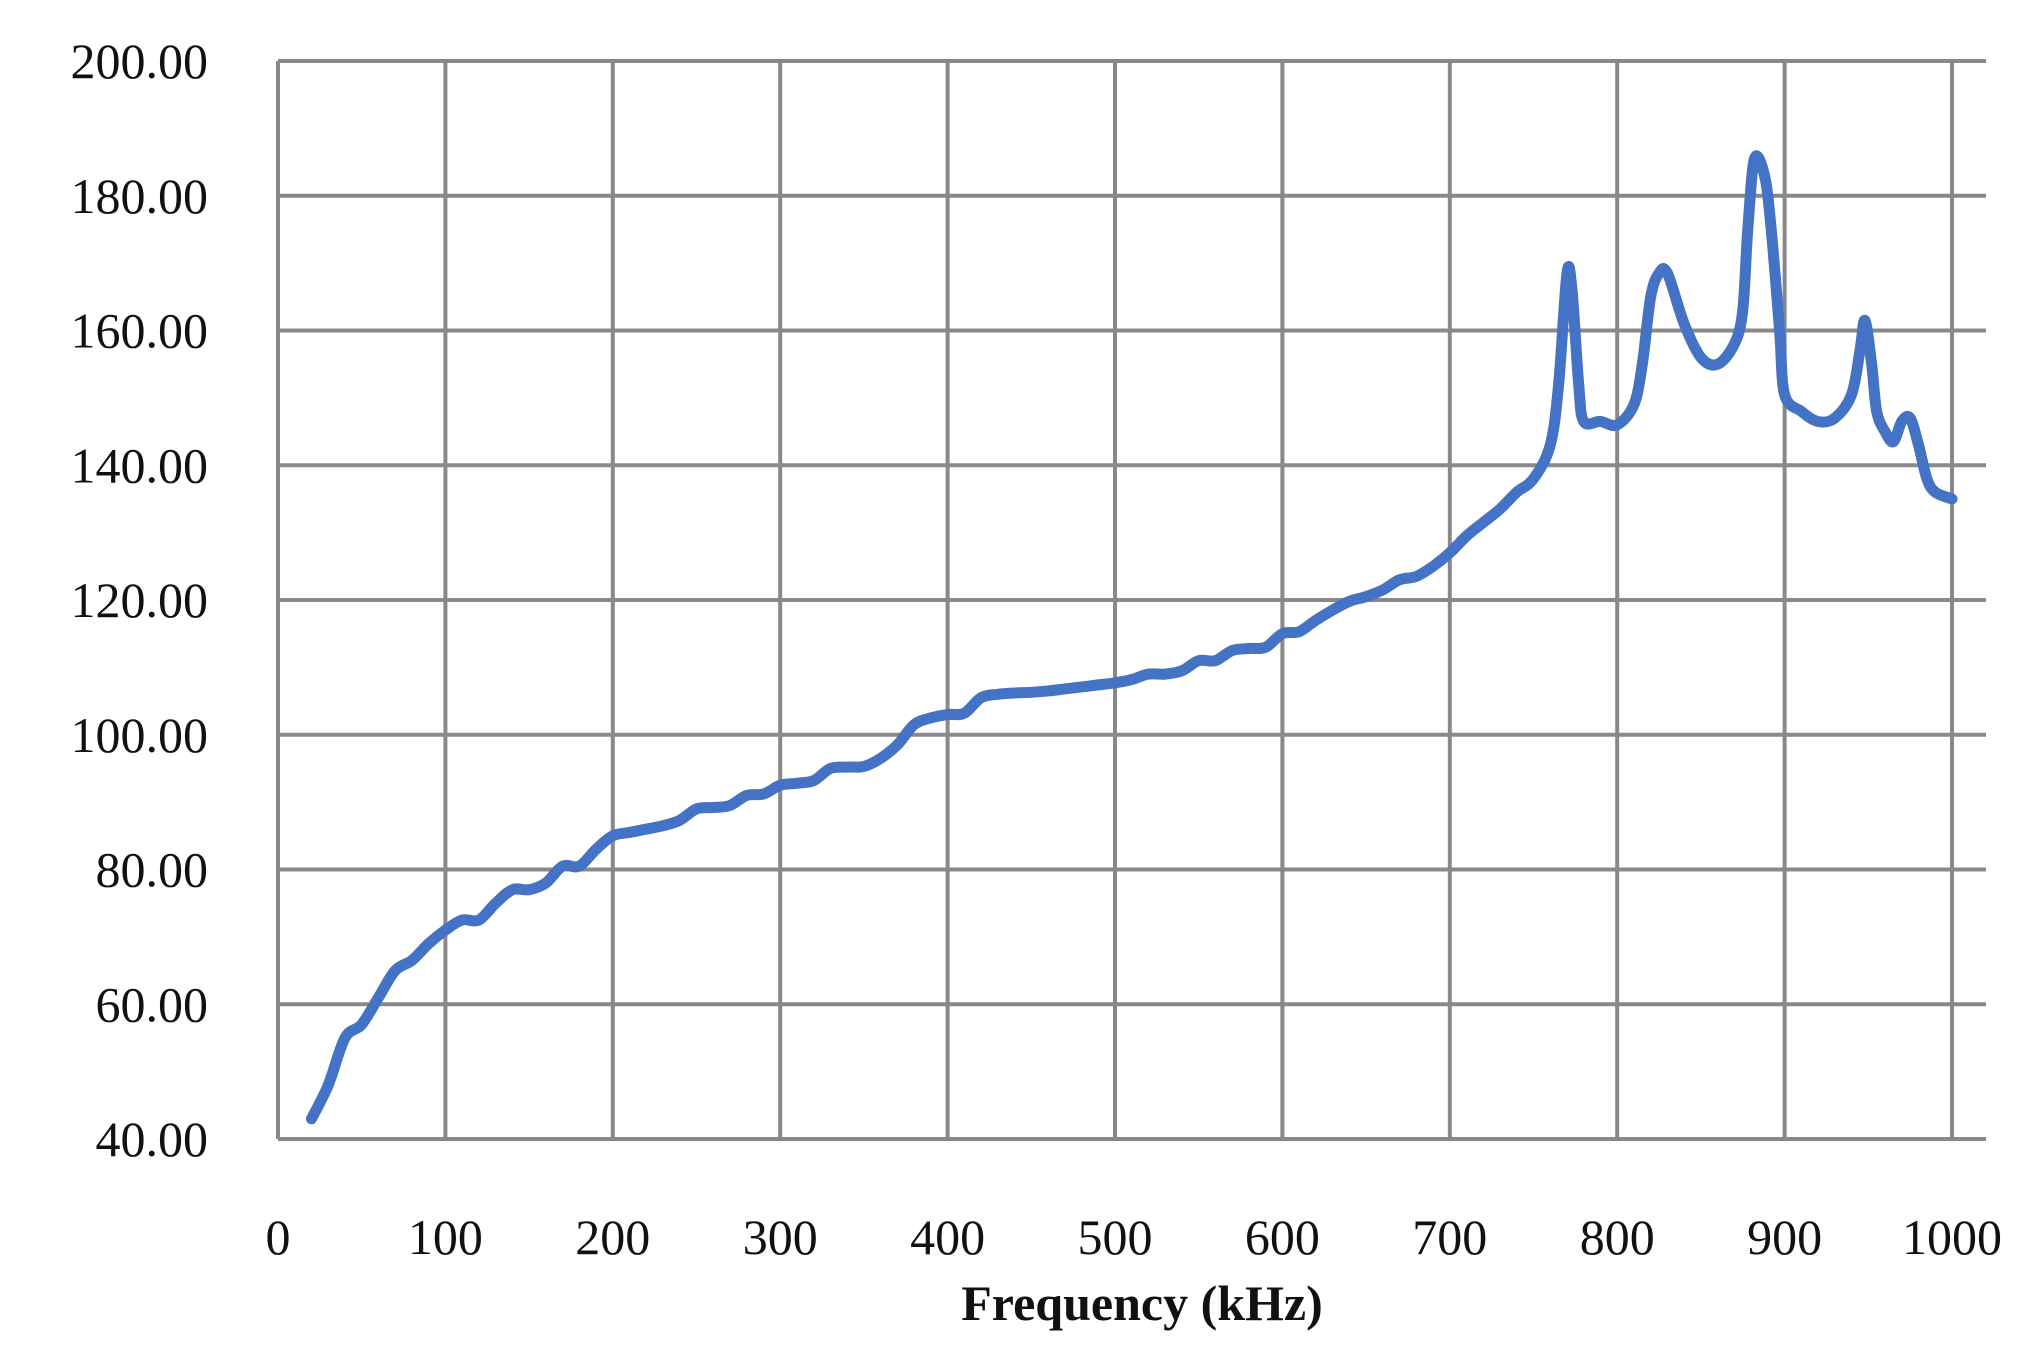 The height and width of the screenshot is (1368, 2035). I want to click on x-tick-label: 500, so click(1115, 1237).